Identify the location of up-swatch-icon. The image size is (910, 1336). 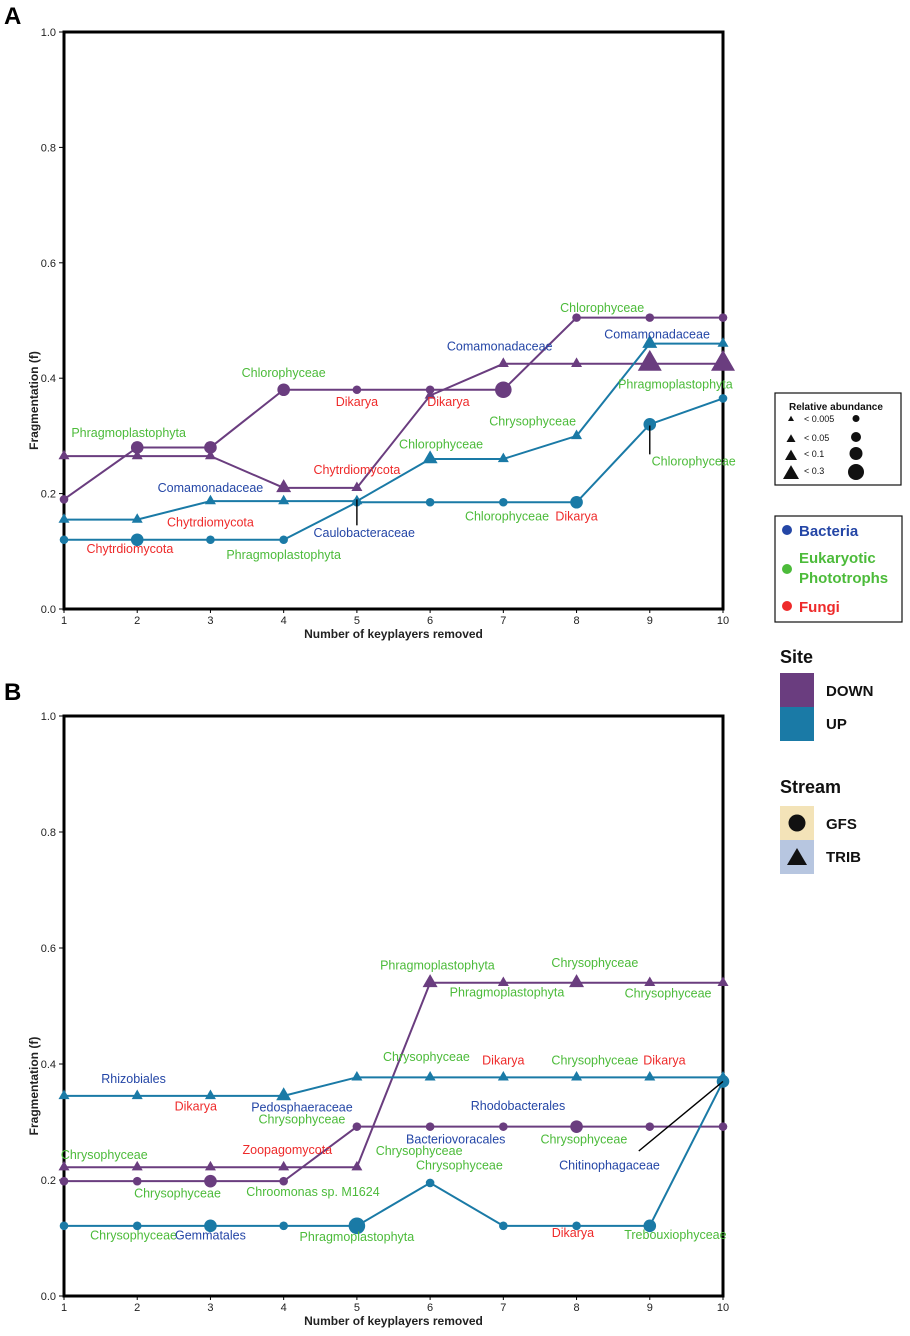
(797, 724).